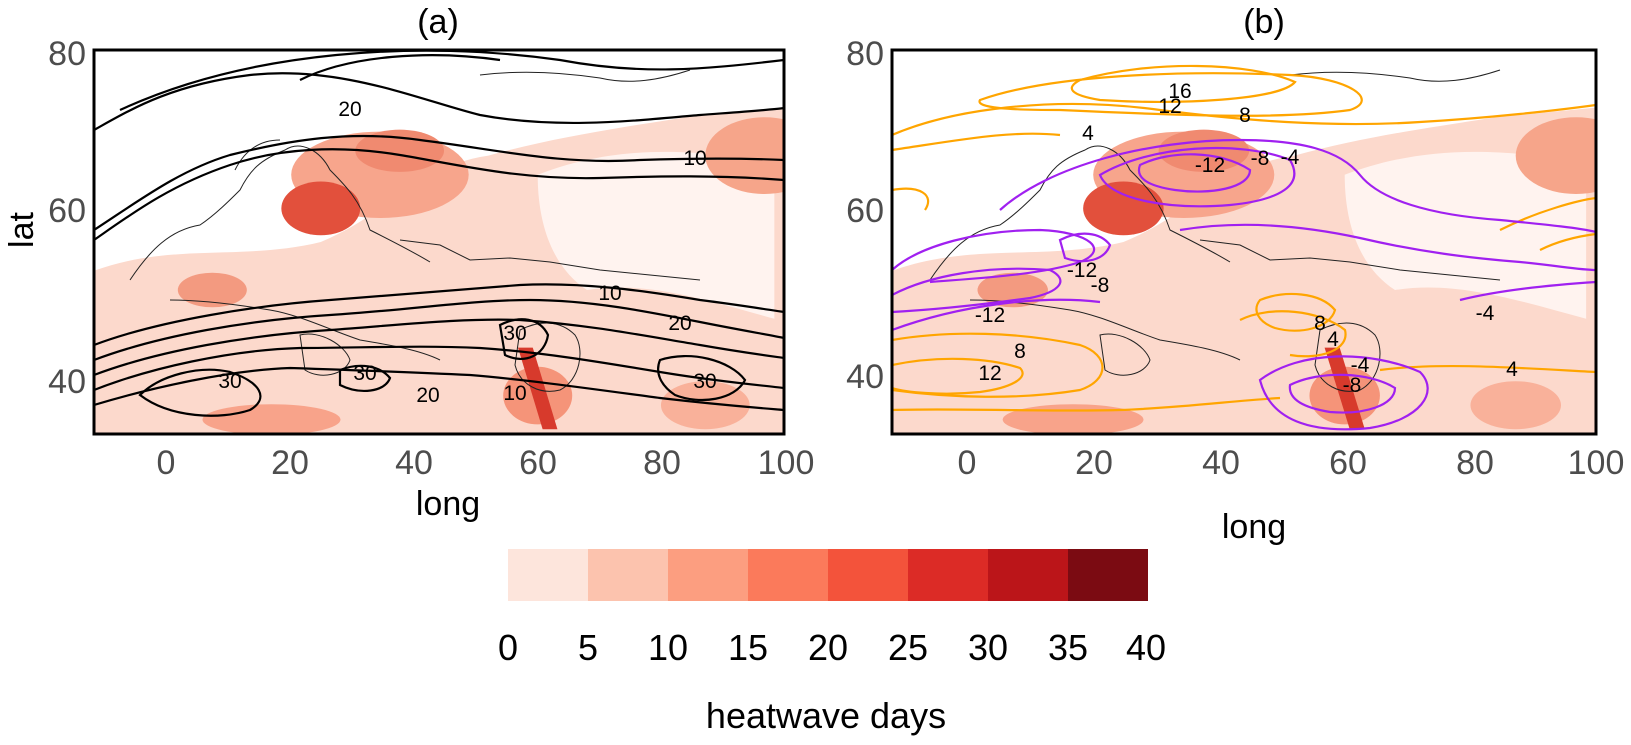 The image size is (1631, 745). I want to click on colorbar-title: heatwave days, so click(826, 715).